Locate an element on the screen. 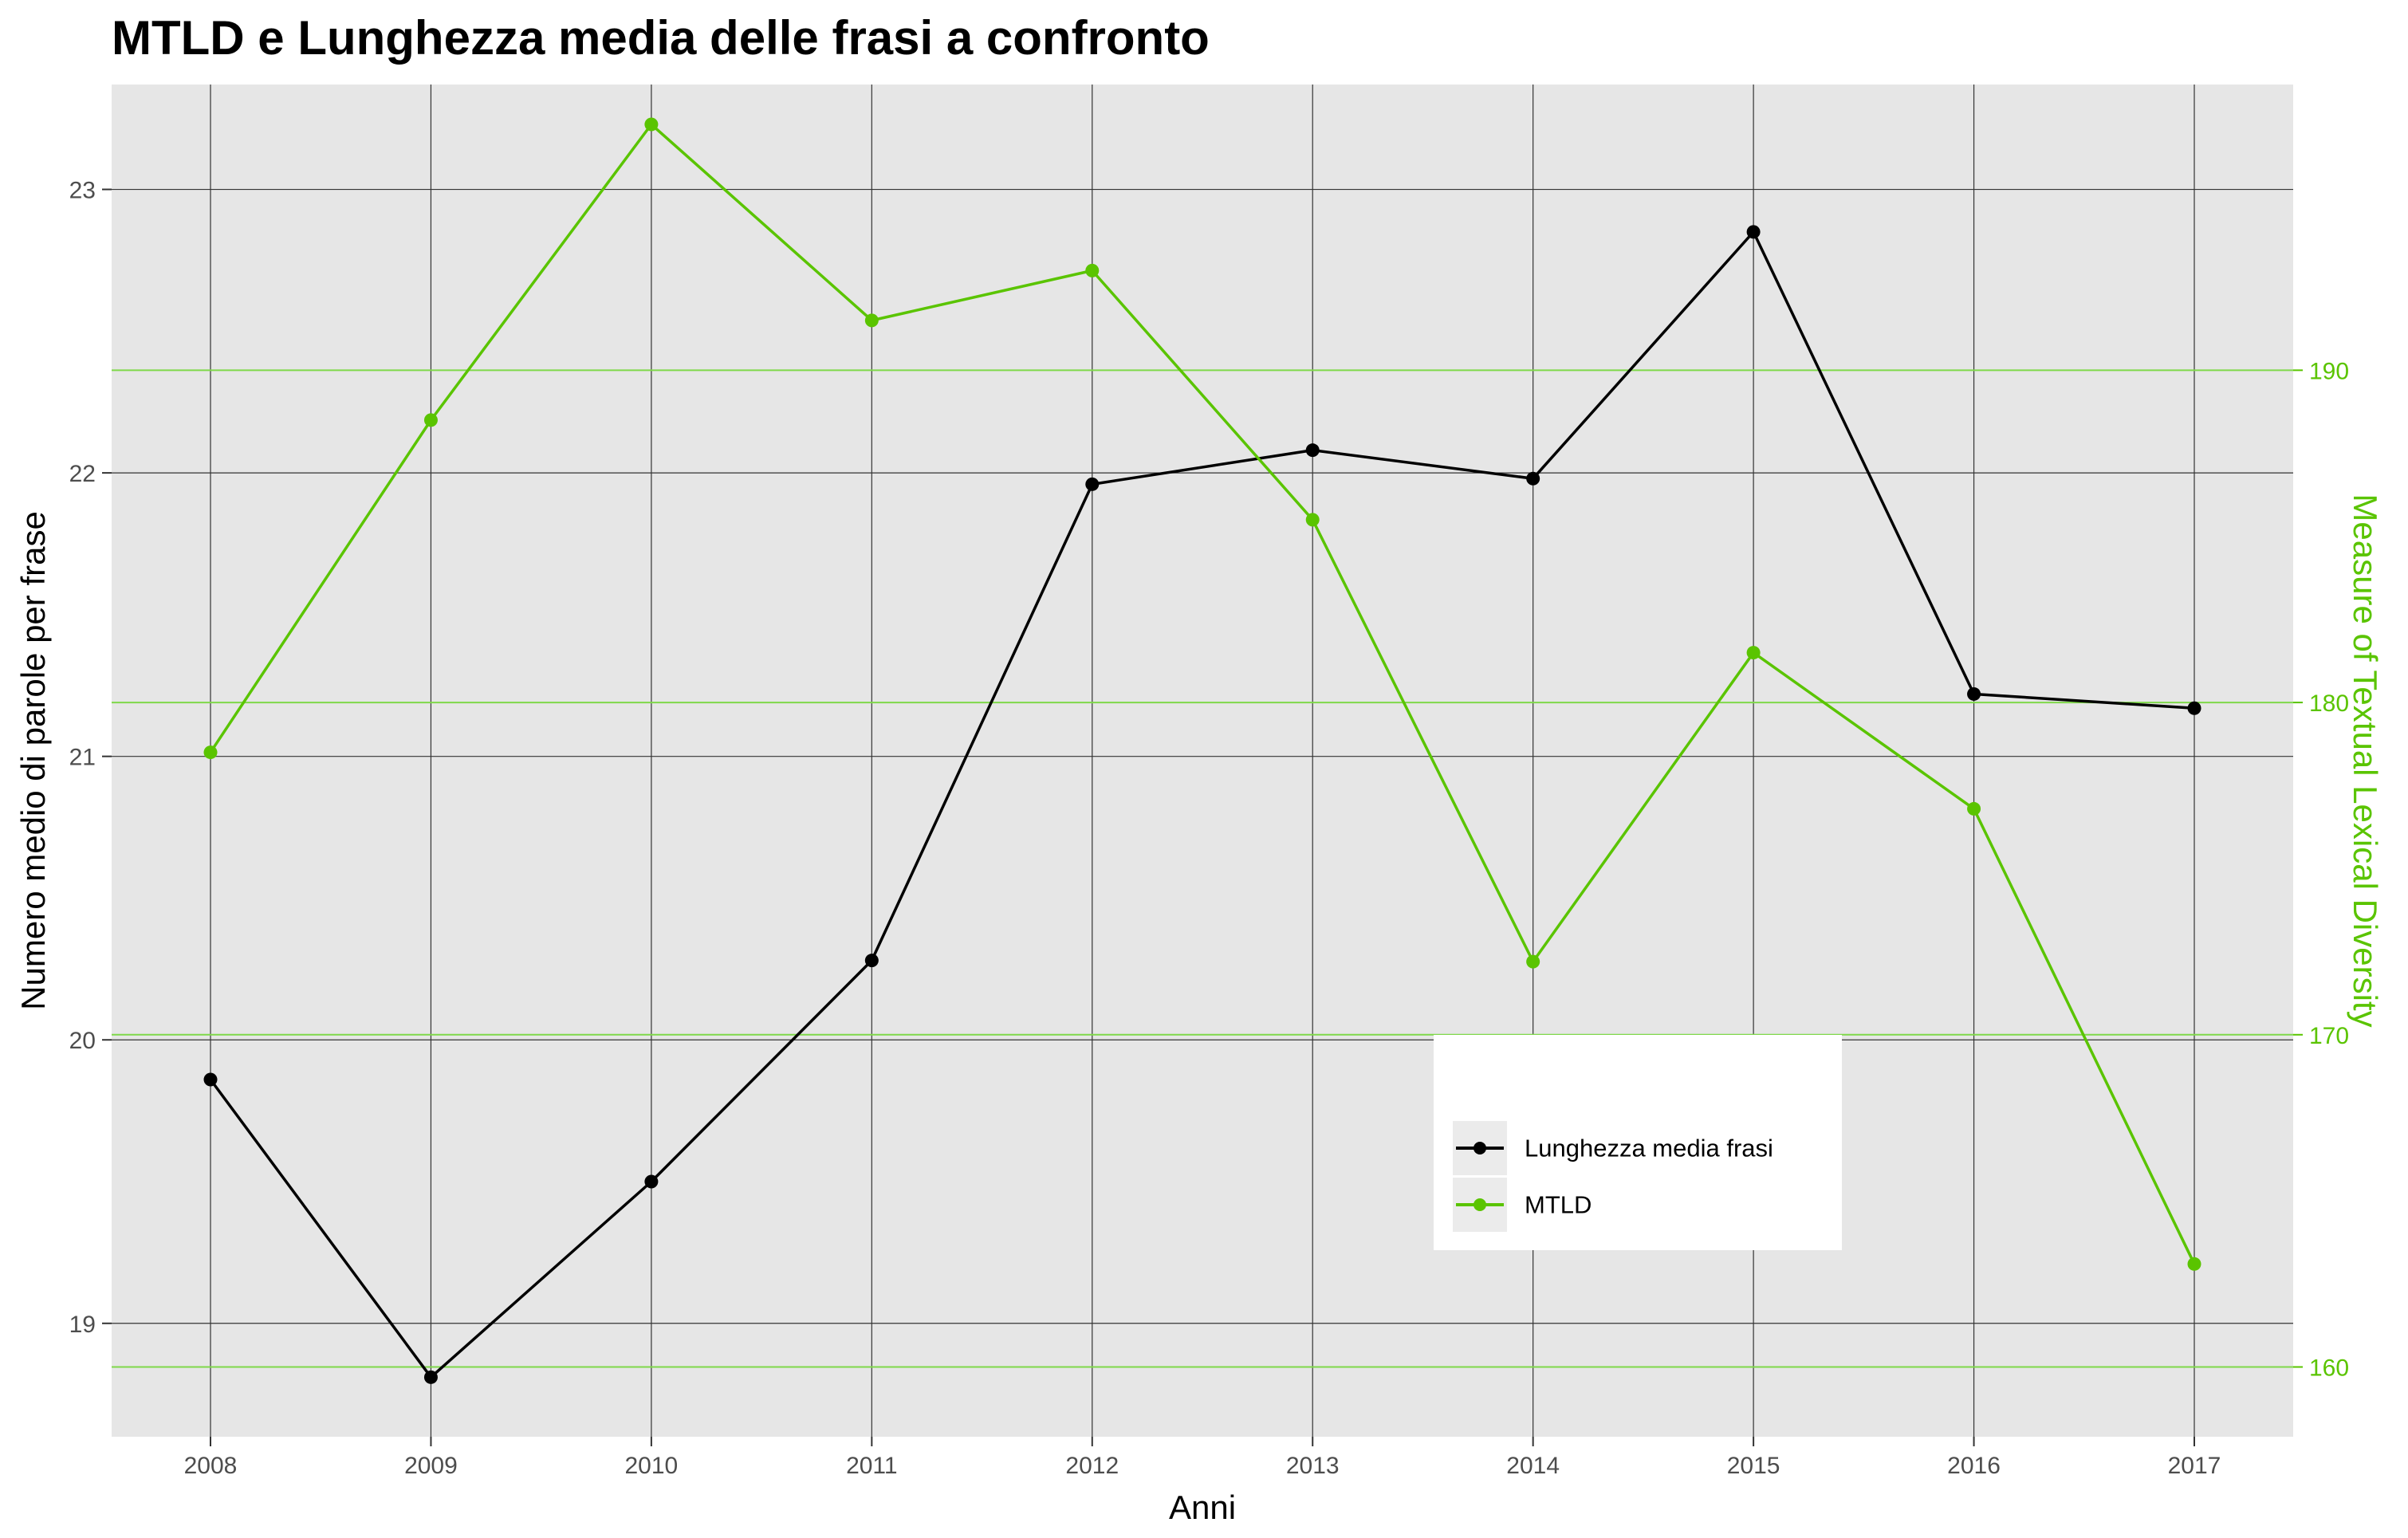 The image size is (2408, 1538). x-tick-label: 2013 is located at coordinates (1313, 1466).